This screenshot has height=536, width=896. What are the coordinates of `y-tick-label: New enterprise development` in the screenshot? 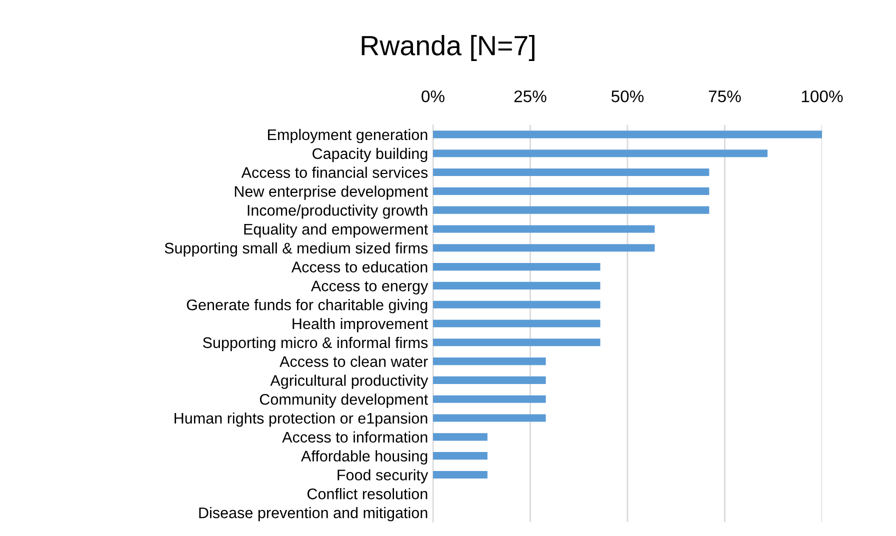 It's located at (331, 193).